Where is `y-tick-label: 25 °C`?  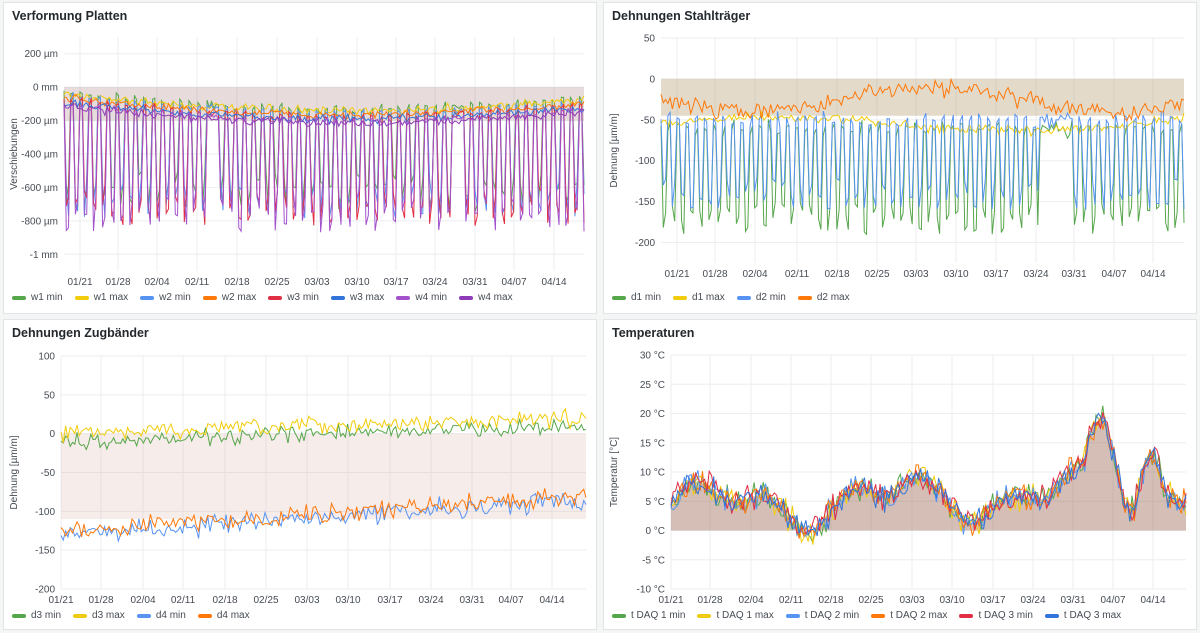 y-tick-label: 25 °C is located at coordinates (652, 385).